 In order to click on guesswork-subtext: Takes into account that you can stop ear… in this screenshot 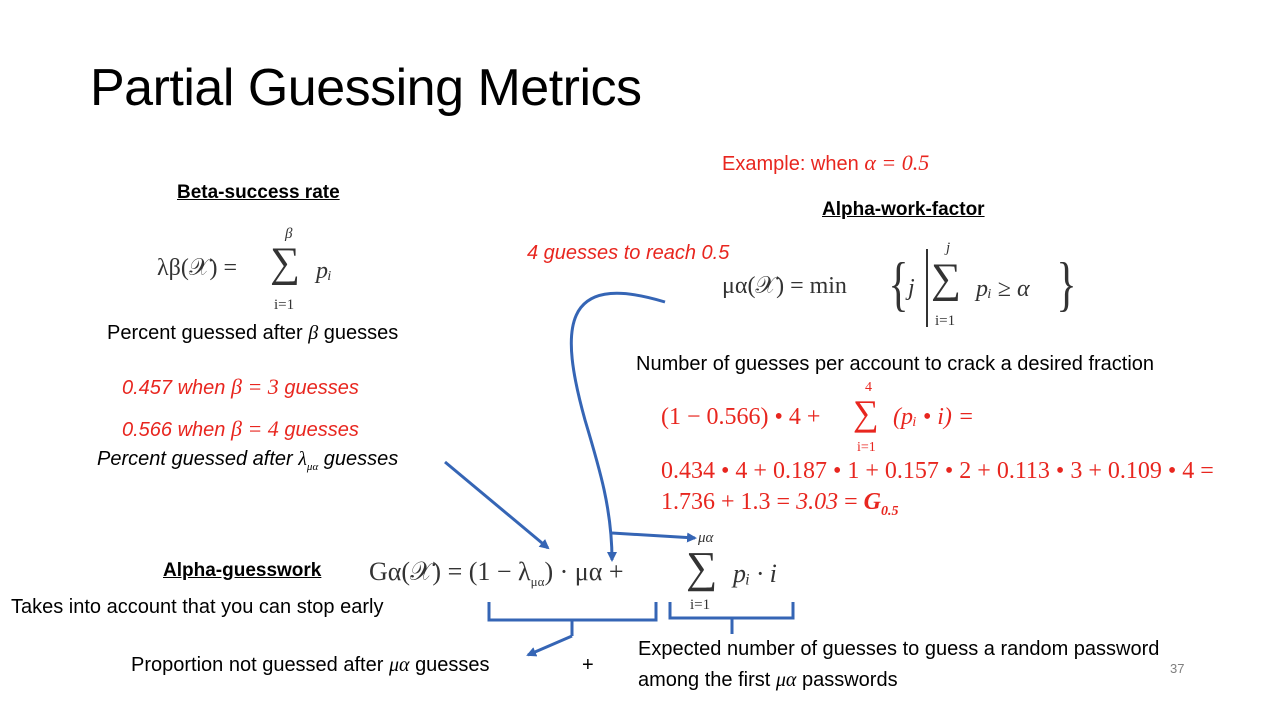, I will do `click(197, 607)`.